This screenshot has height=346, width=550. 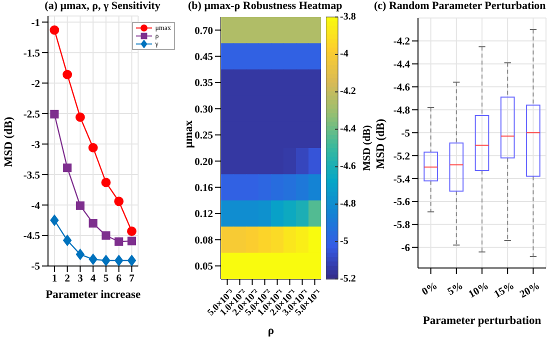 I want to click on x-tick-label: 5, so click(x=106, y=278).